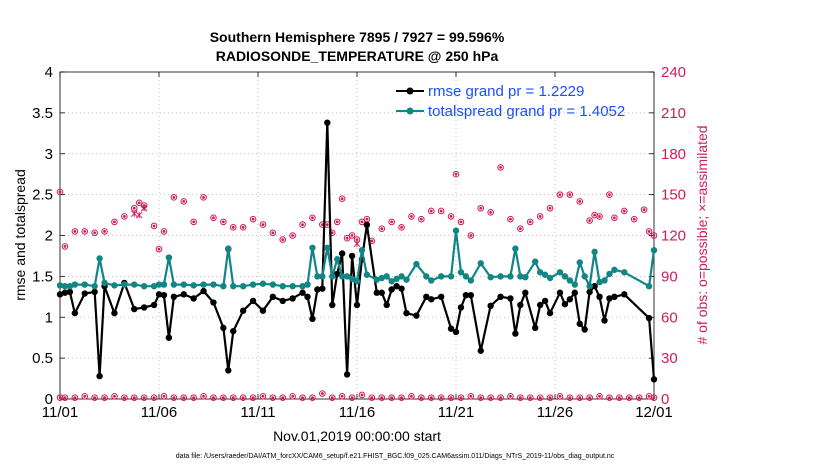 This screenshot has height=470, width=830. I want to click on y-axis-right: 0 30 60 90 120 150 180 210 240, so click(667, 236).